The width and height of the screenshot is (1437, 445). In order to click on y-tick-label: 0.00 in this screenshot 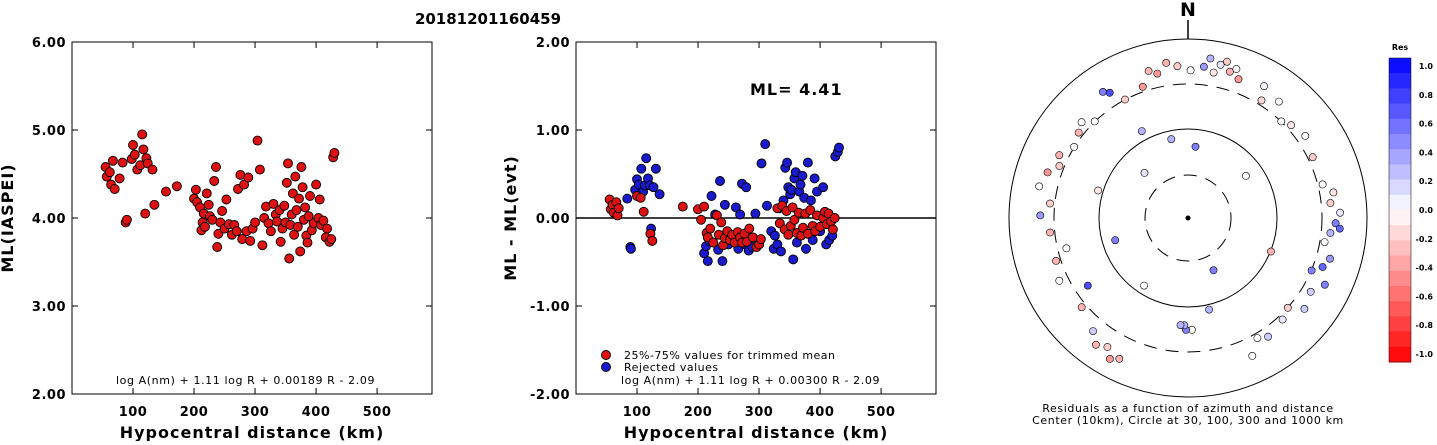, I will do `click(553, 219)`.